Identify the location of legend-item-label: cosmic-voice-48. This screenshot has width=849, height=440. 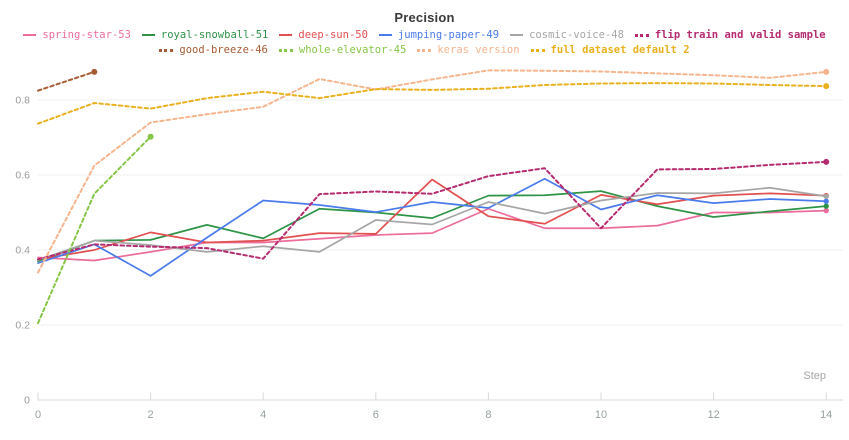
(576, 35).